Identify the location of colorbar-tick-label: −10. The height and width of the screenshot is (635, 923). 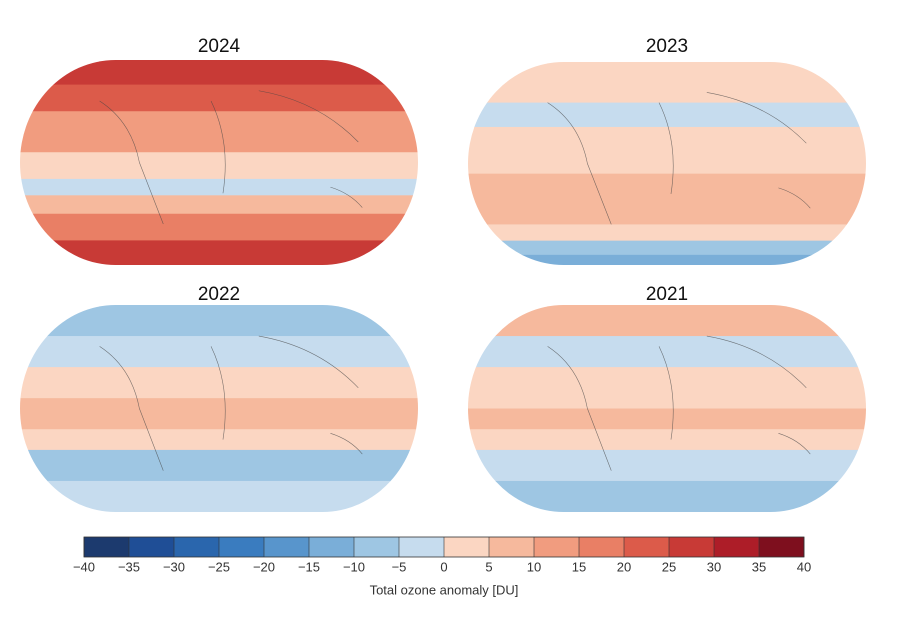
(354, 566).